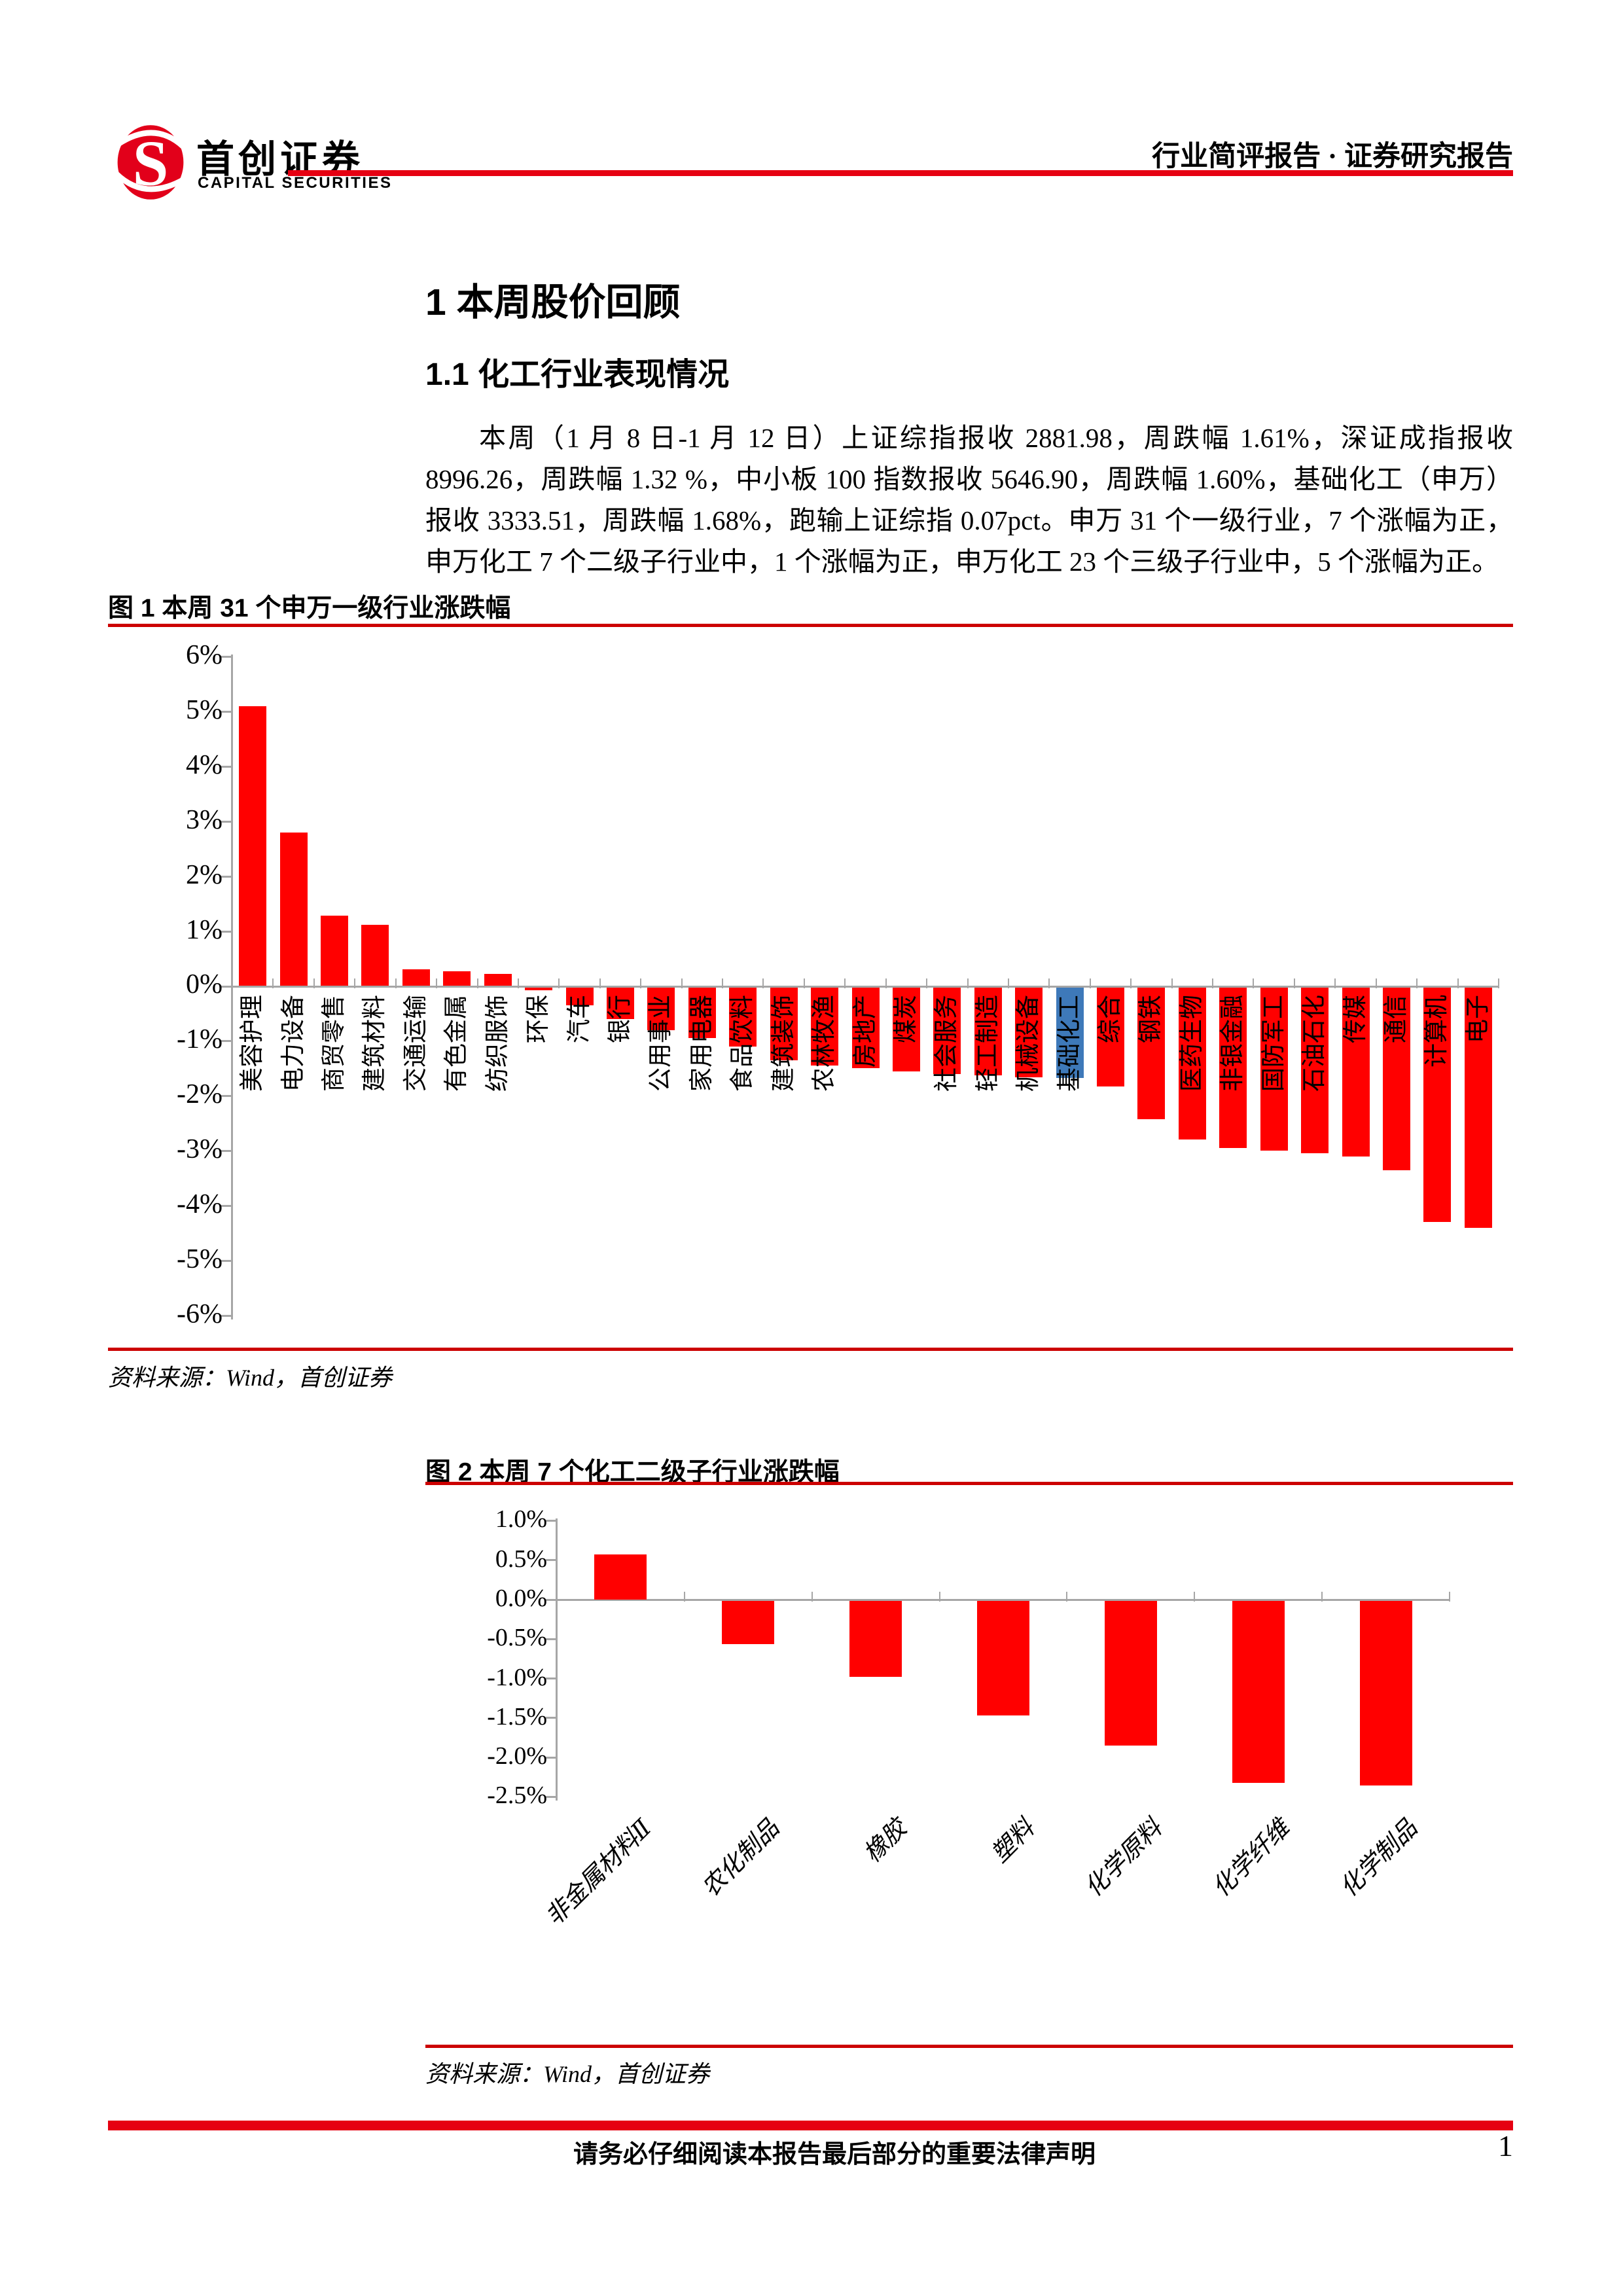 This screenshot has height=2296, width=1623. I want to click on y-axis-label: -2.5%, so click(517, 1796).